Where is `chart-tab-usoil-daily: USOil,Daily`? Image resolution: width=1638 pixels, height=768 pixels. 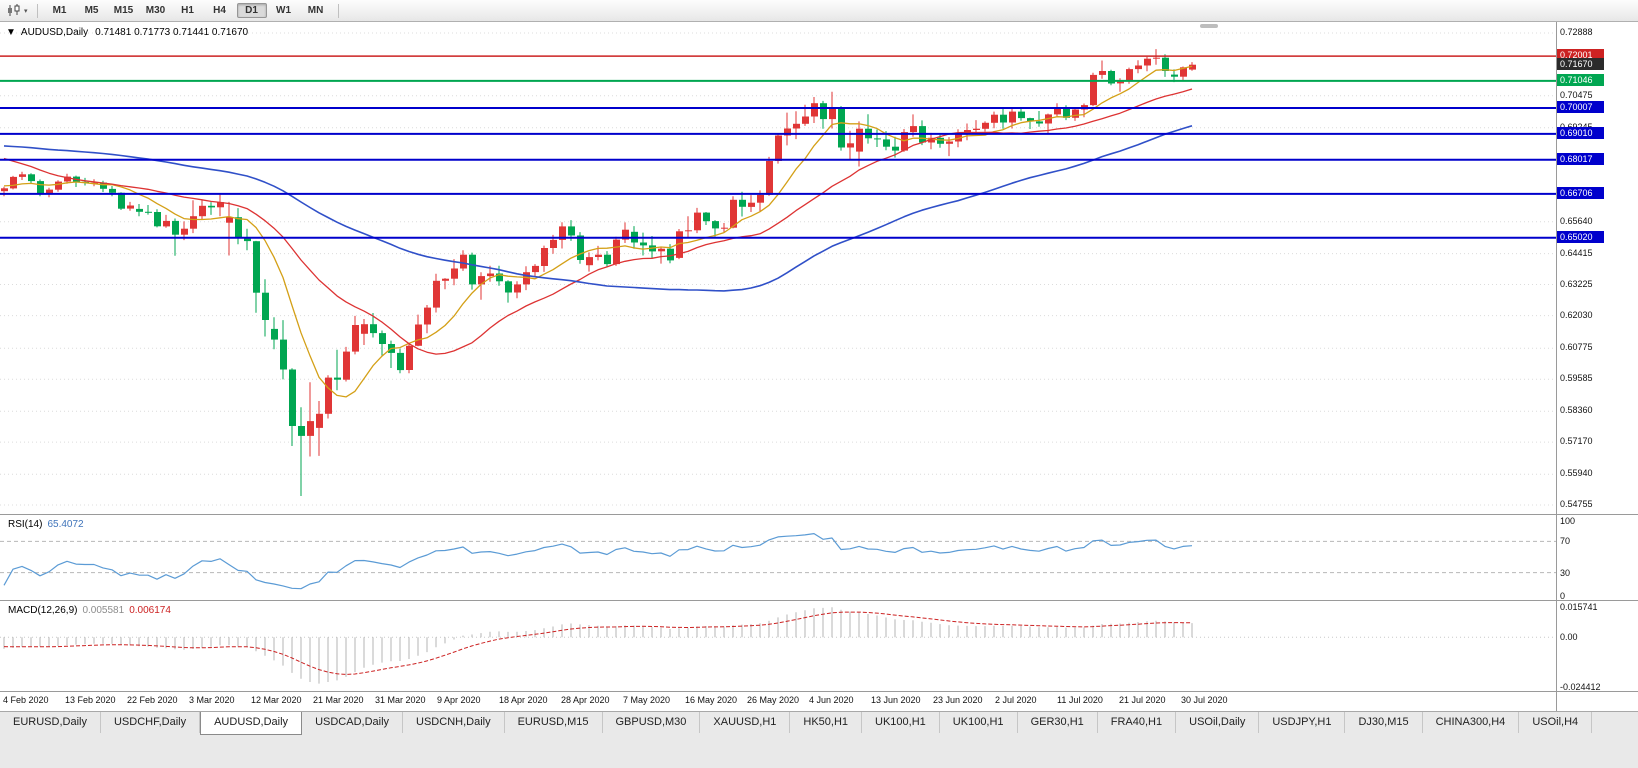 chart-tab-usoil-daily: USOil,Daily is located at coordinates (1218, 722).